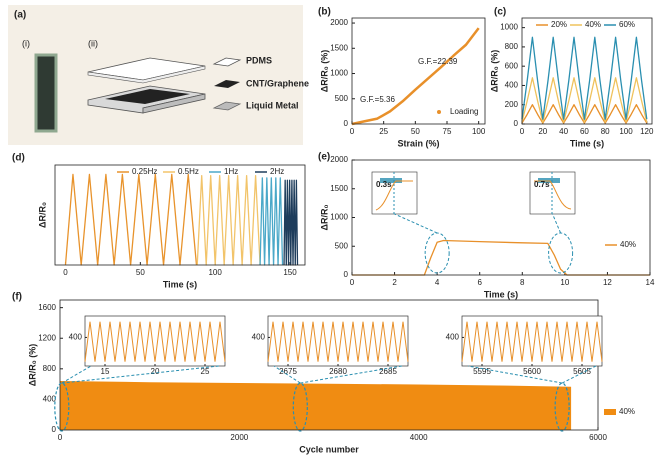 The image size is (660, 462). What do you see at coordinates (316, 405) in the screenshot?
I see `area` at bounding box center [316, 405].